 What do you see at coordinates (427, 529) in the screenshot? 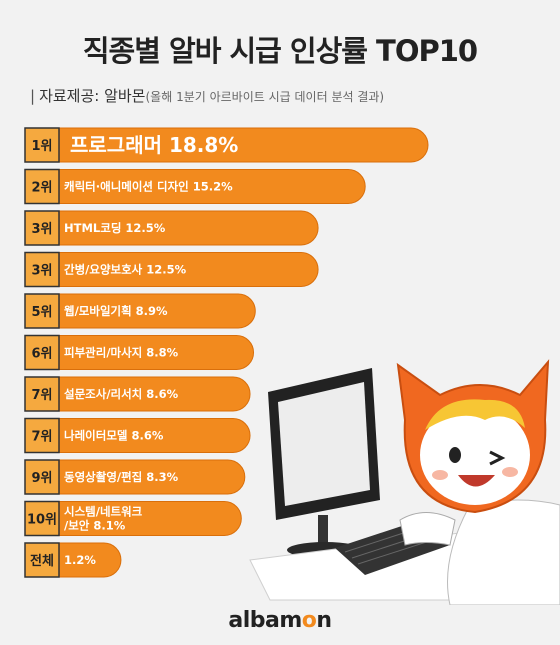
I see `character-arm` at bounding box center [427, 529].